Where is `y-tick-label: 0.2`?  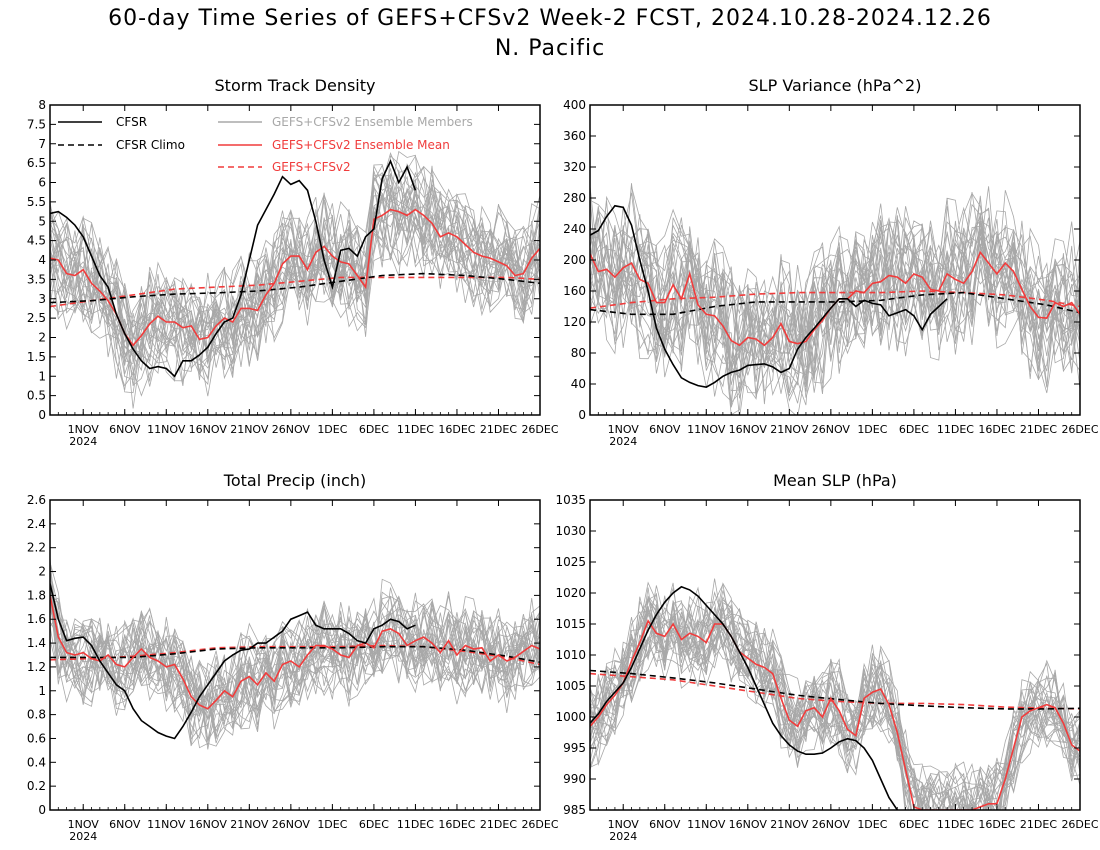
y-tick-label: 0.2 is located at coordinates (36, 786).